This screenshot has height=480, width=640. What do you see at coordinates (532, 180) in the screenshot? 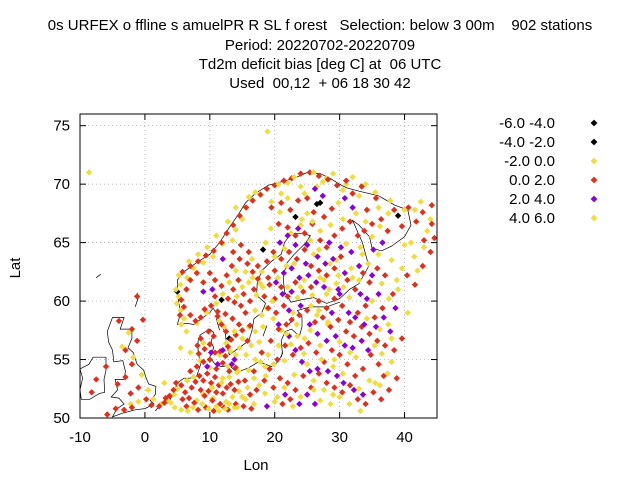
I see `legend-label: 0.0 2.0` at bounding box center [532, 180].